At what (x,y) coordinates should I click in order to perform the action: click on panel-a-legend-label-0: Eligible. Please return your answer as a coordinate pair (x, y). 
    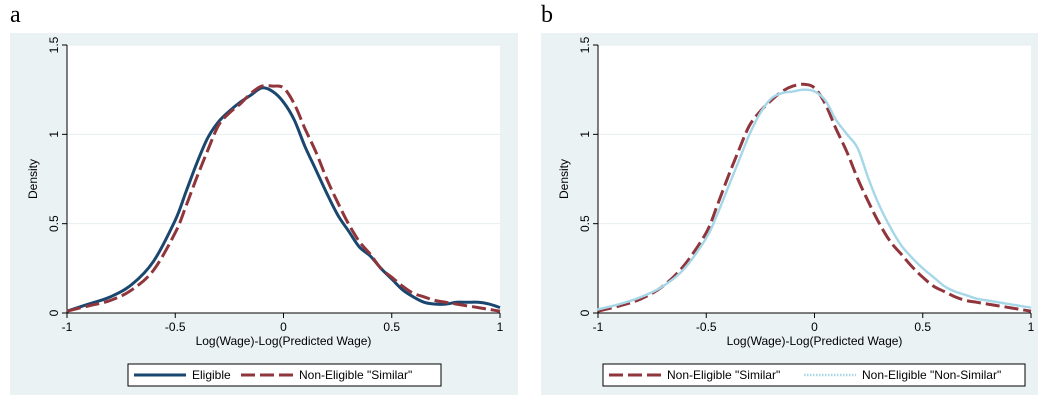
    Looking at the image, I should click on (211, 375).